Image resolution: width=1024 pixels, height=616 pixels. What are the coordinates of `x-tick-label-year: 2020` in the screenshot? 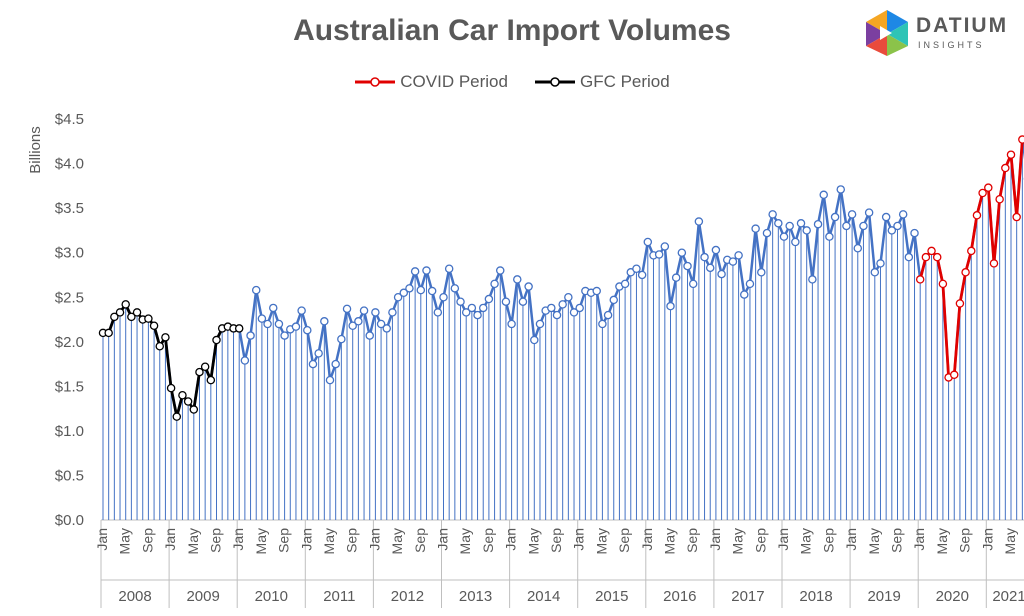 It's located at (952, 596).